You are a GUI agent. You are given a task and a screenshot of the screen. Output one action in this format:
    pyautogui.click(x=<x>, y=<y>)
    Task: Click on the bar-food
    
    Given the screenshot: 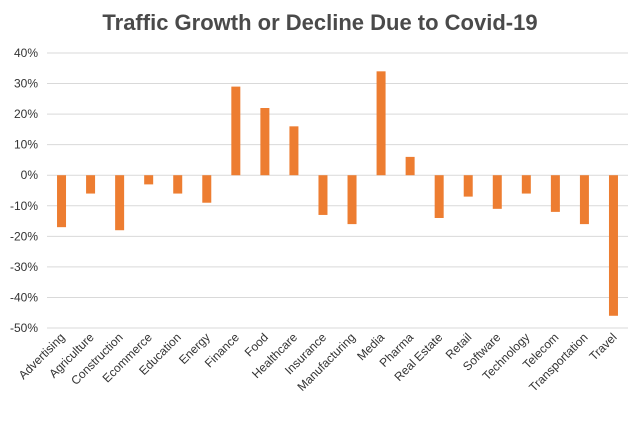 What is the action you would take?
    pyautogui.click(x=265, y=142)
    